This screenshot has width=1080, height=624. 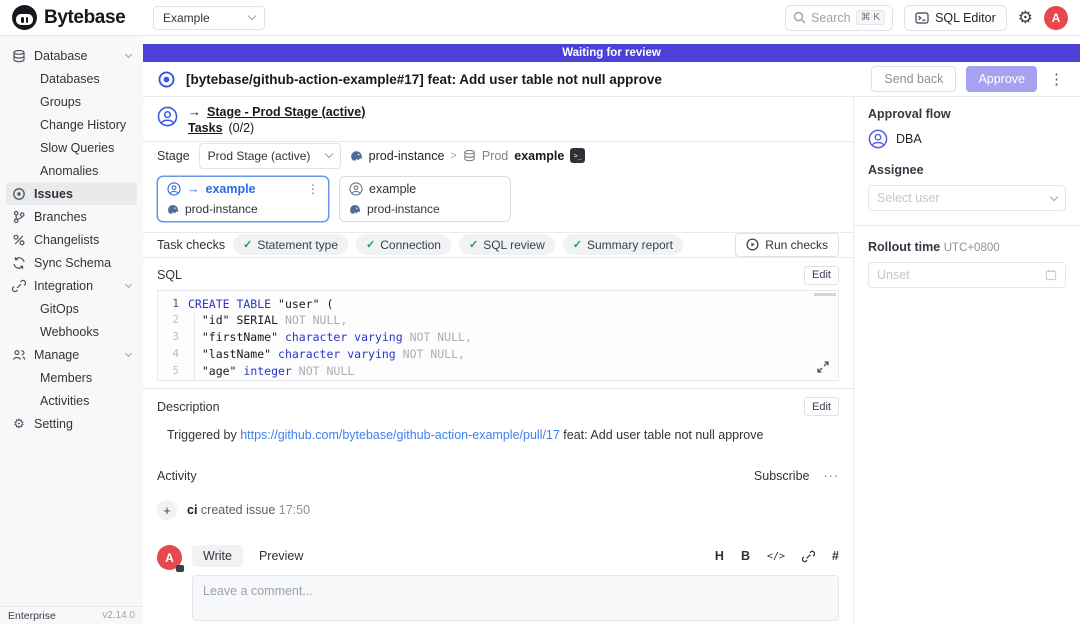 I want to click on heading-icon: H, so click(x=719, y=556).